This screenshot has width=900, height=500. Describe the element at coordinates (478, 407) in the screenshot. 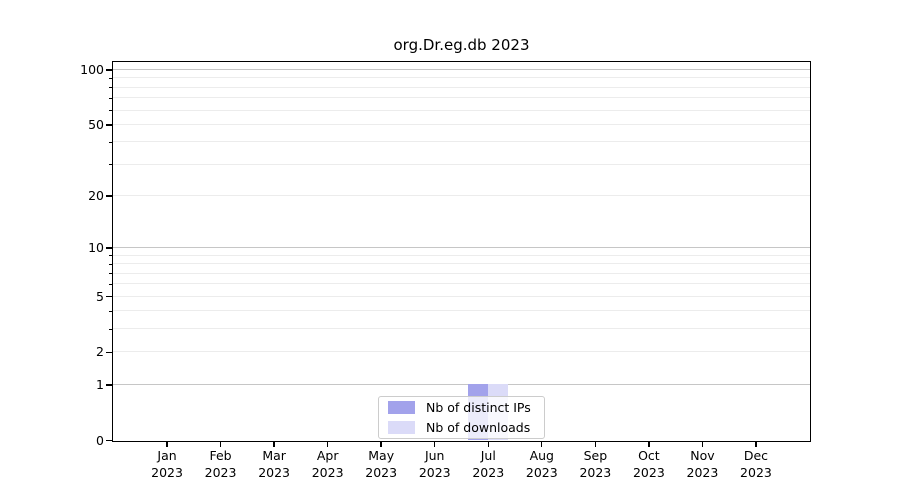

I see `legend-label: Nb of distinct IPs` at that location.